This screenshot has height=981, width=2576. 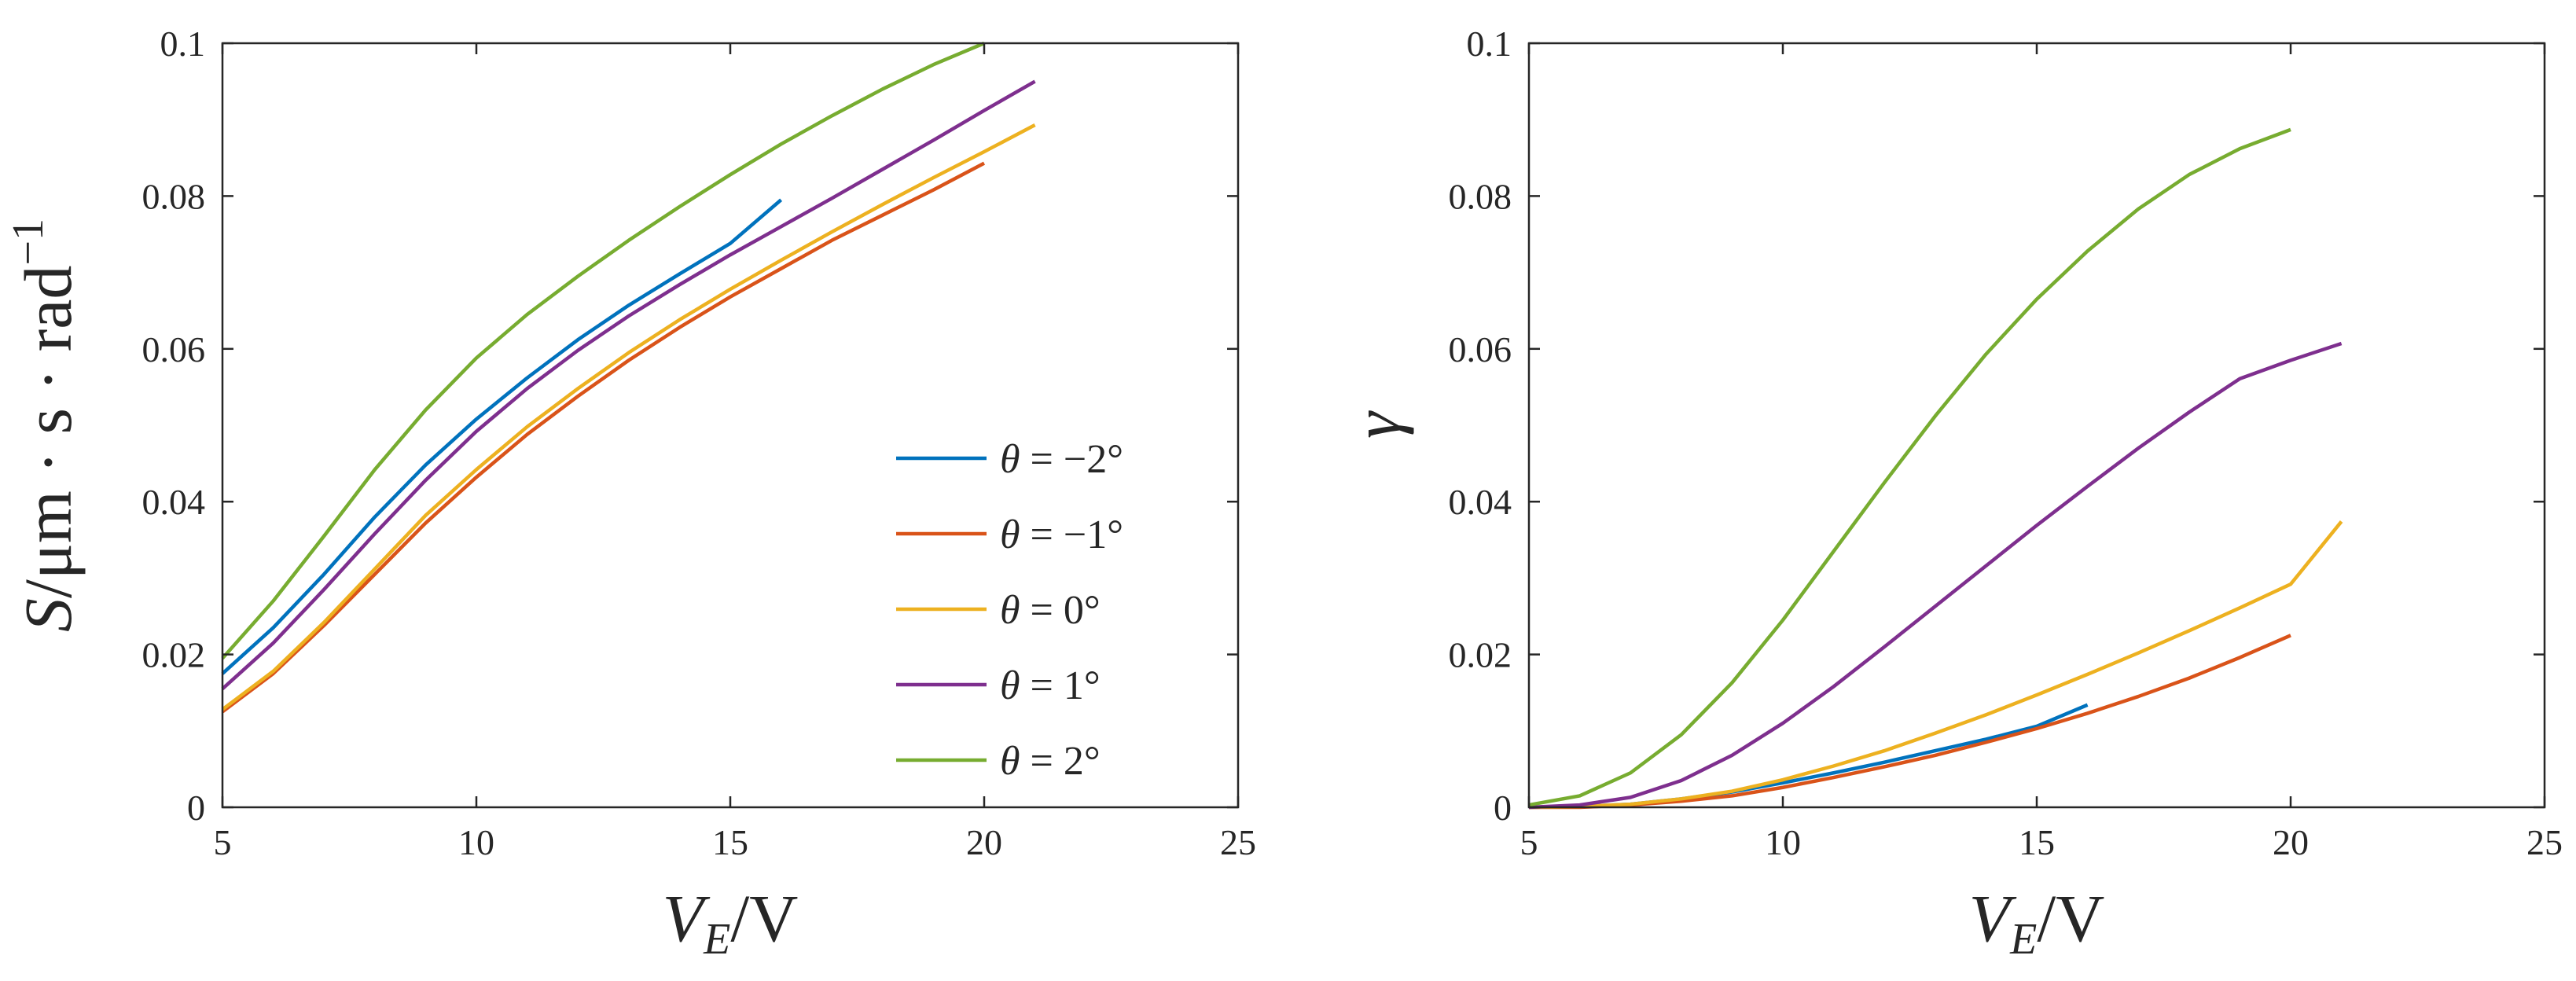 What do you see at coordinates (1060, 761) in the screenshot?
I see `legend-value: = 2°` at bounding box center [1060, 761].